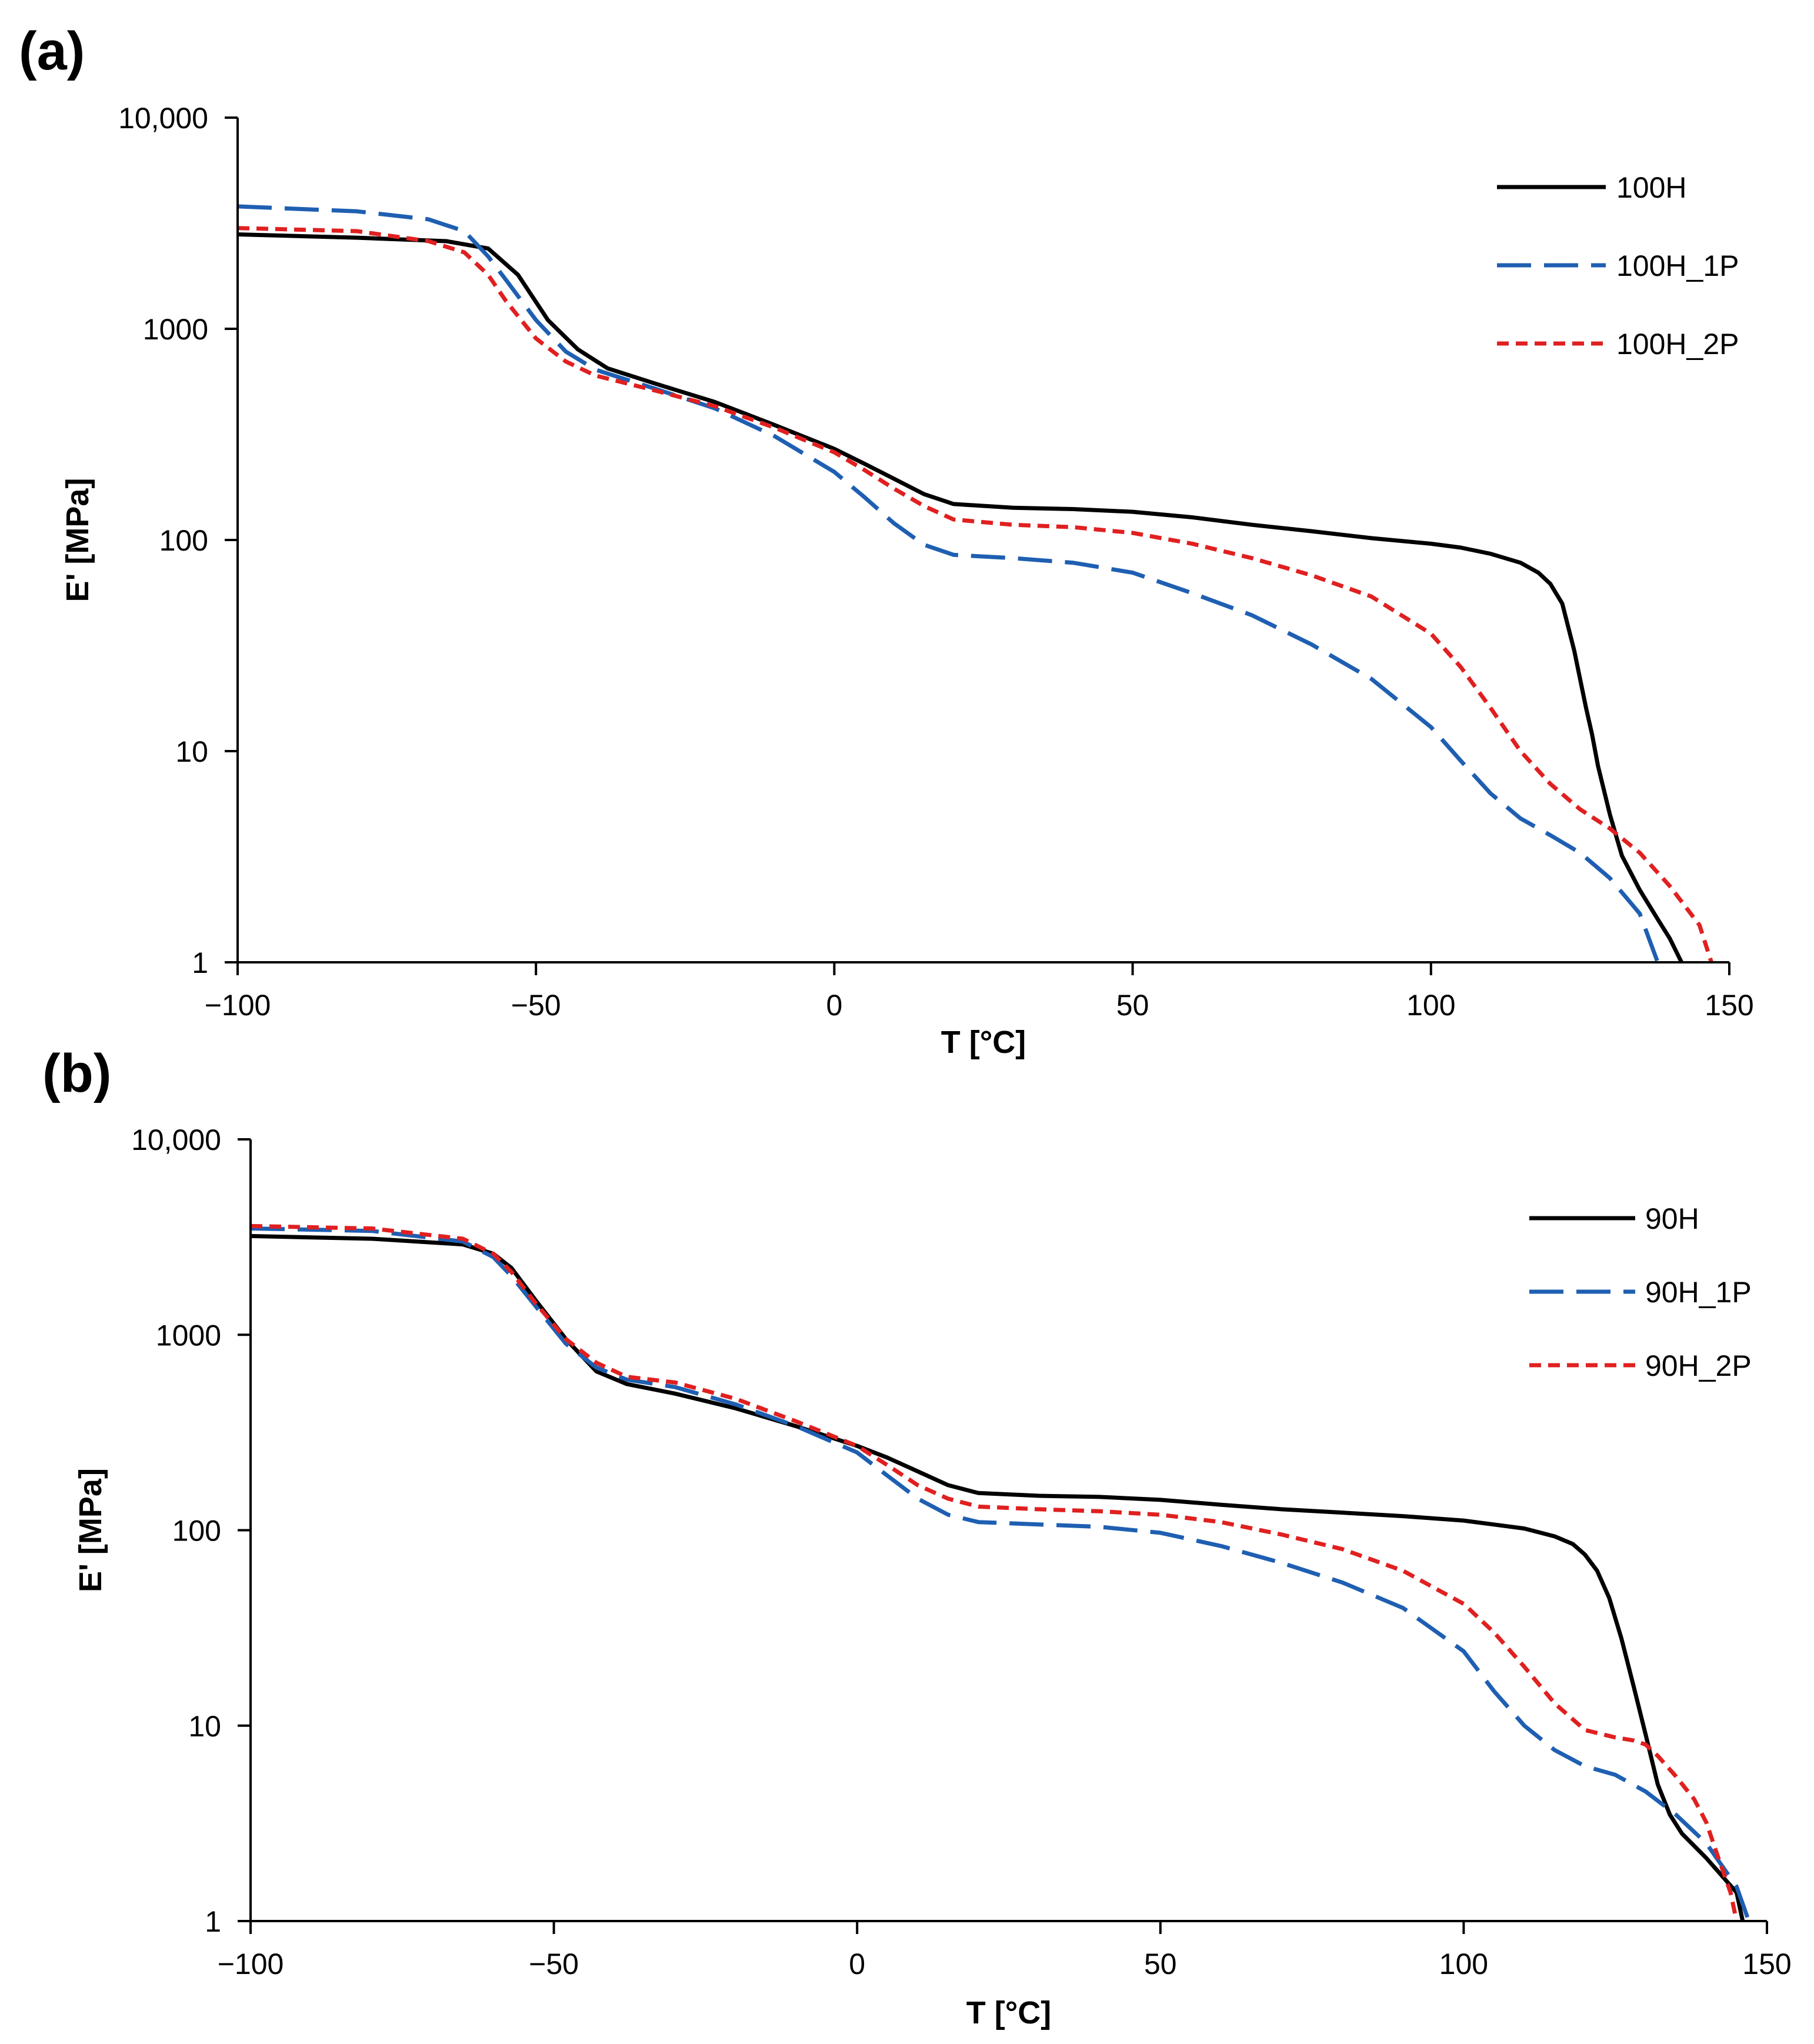 The height and width of the screenshot is (2044, 1814). Describe the element at coordinates (1698, 1292) in the screenshot. I see `legend-label: 90H_1P` at that location.